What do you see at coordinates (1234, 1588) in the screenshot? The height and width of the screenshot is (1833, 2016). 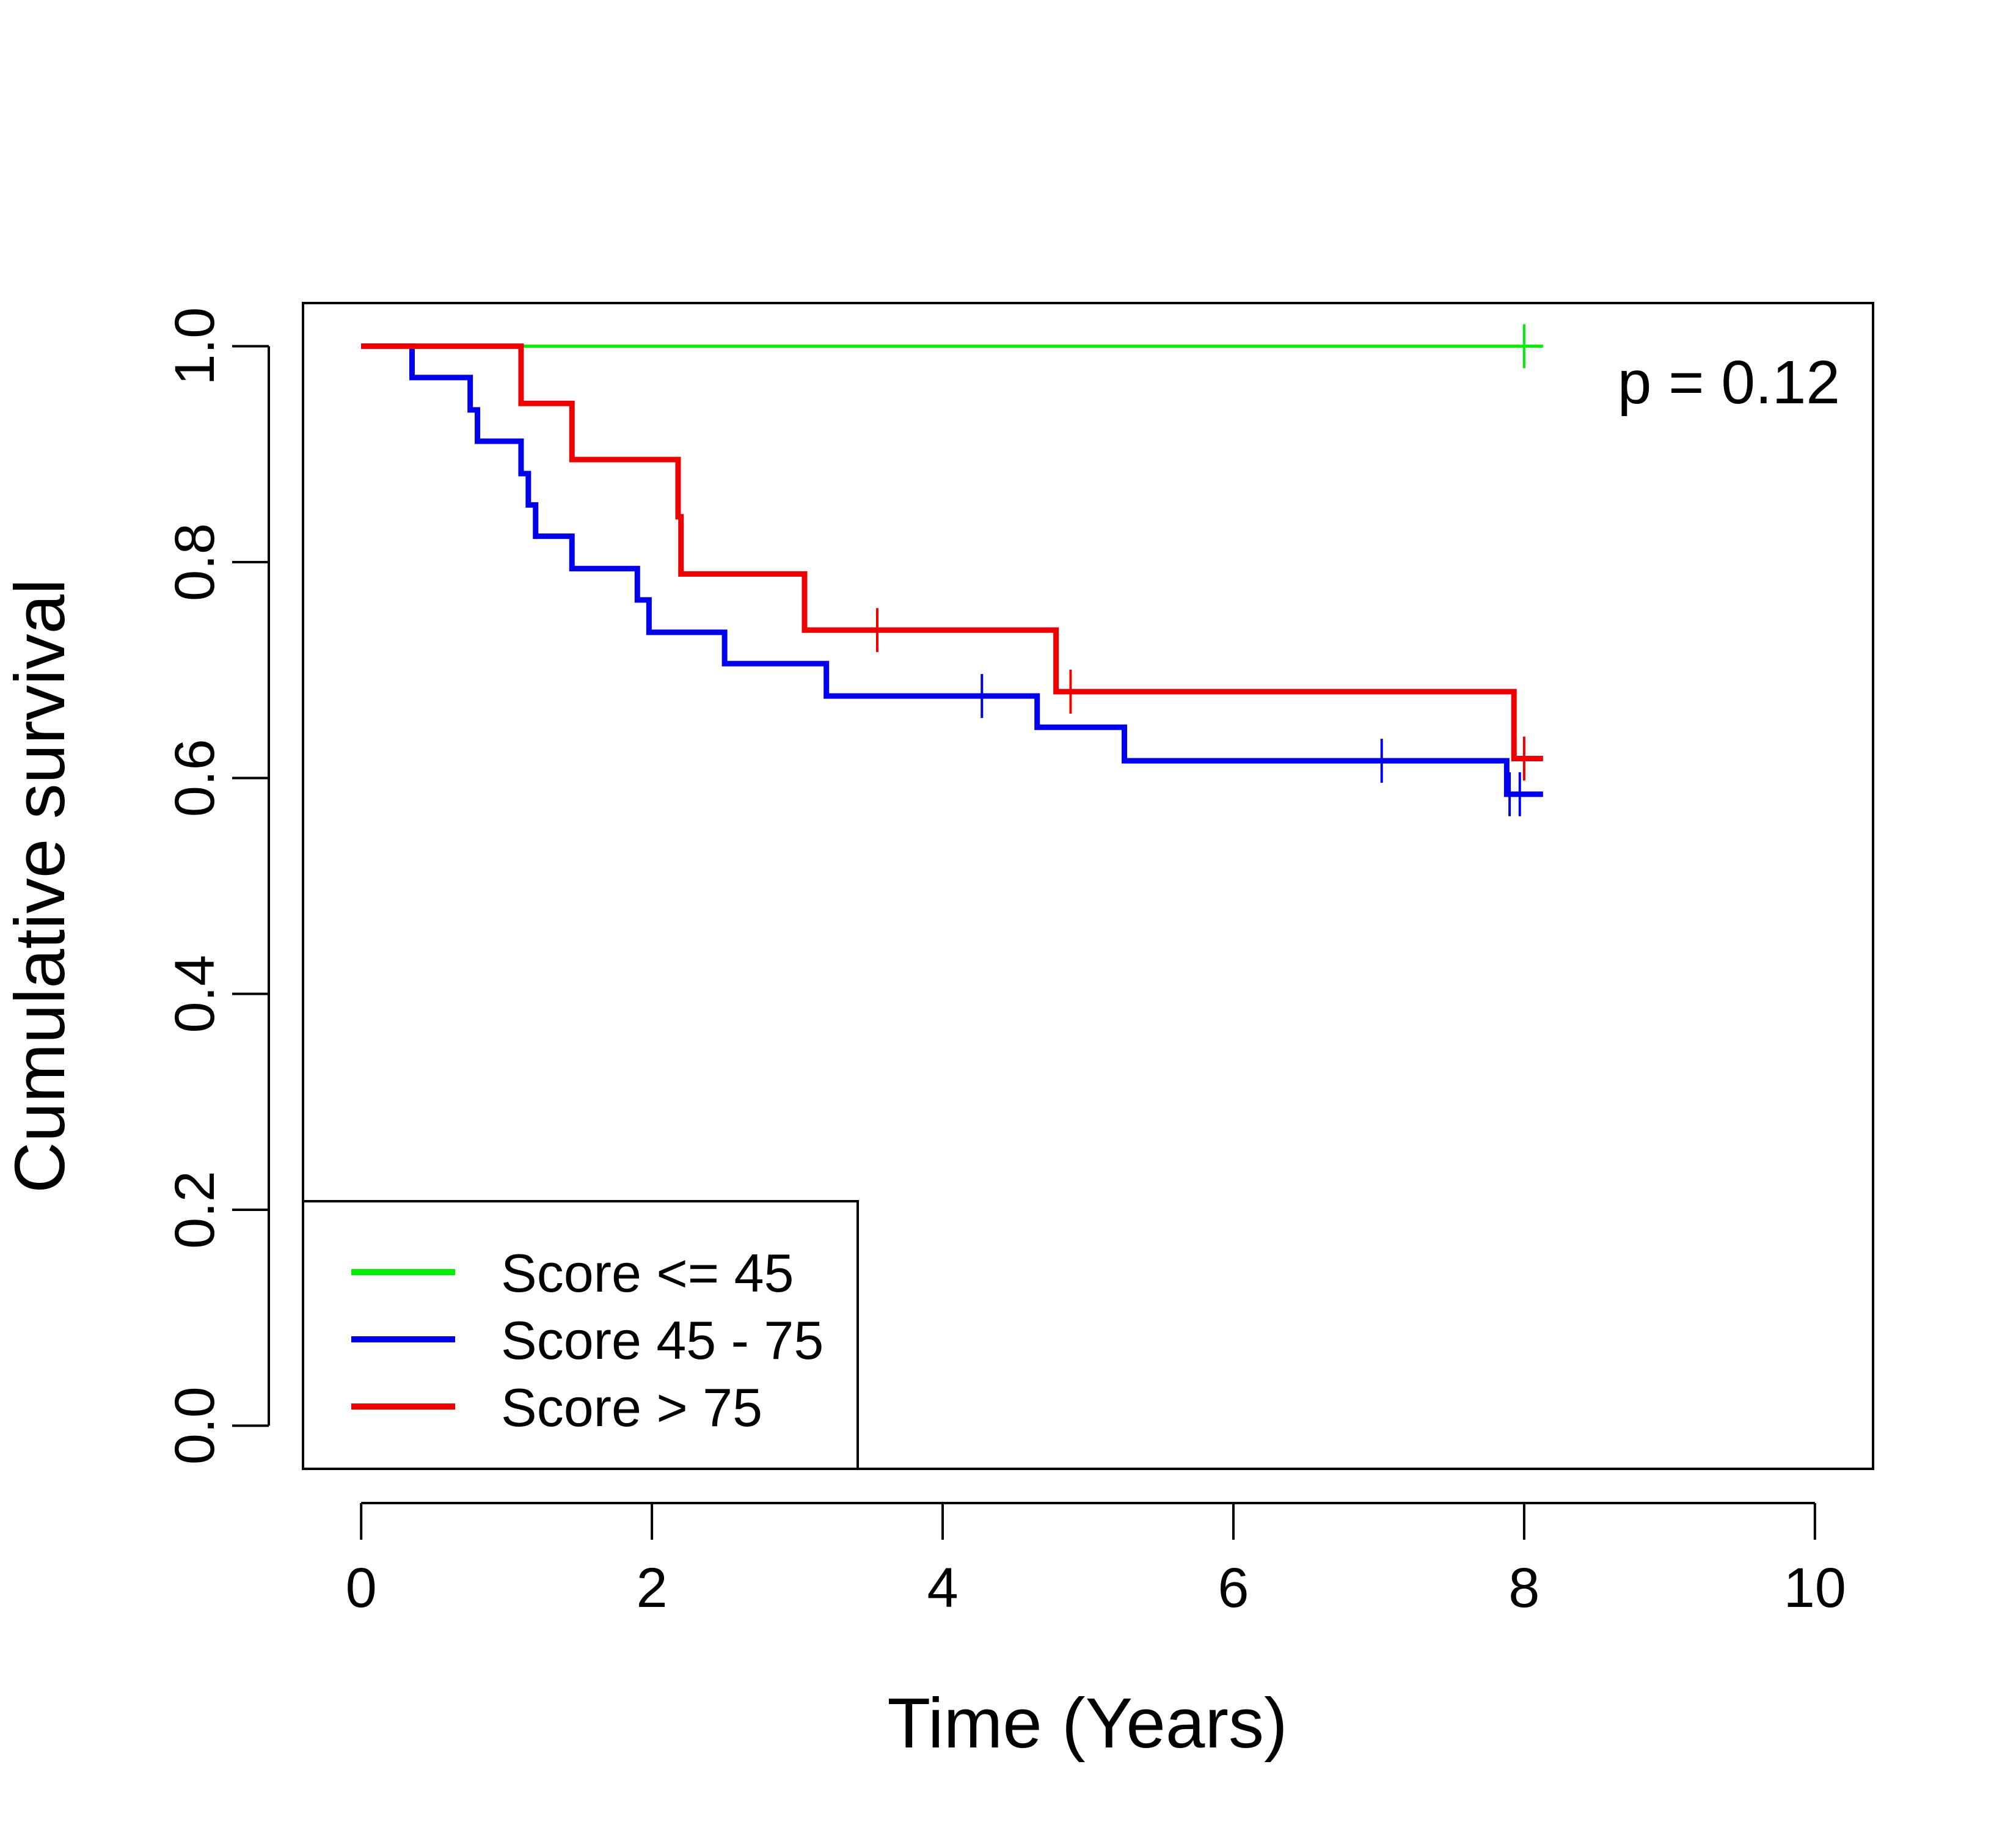 I see `x-tick-label: 6` at bounding box center [1234, 1588].